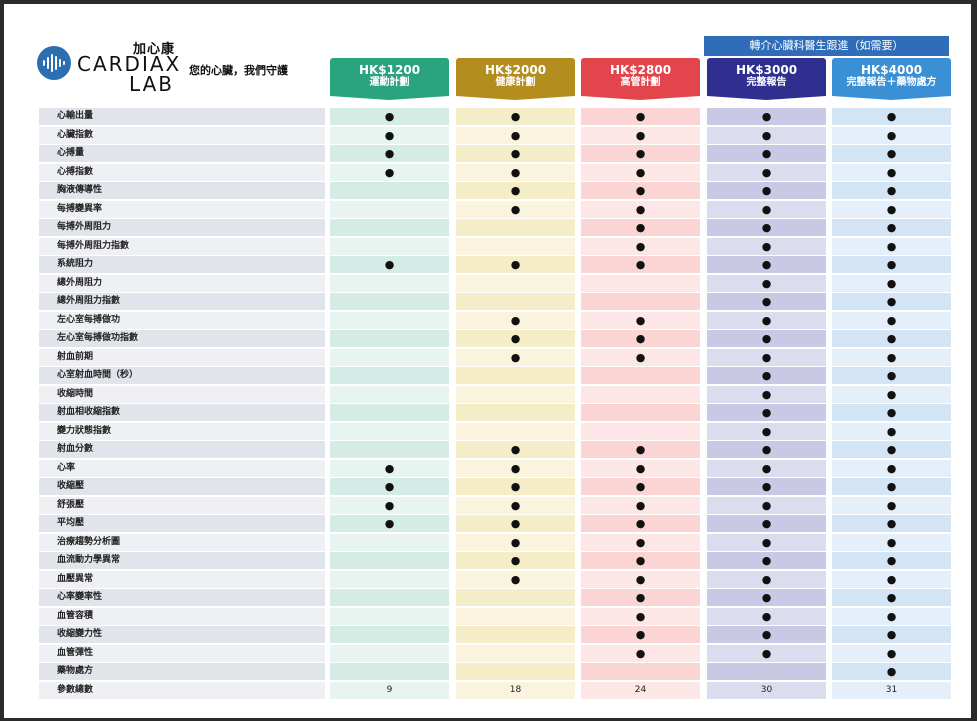 This screenshot has height=721, width=977. Describe the element at coordinates (891, 70) in the screenshot. I see `plan-price: HK$4000` at that location.